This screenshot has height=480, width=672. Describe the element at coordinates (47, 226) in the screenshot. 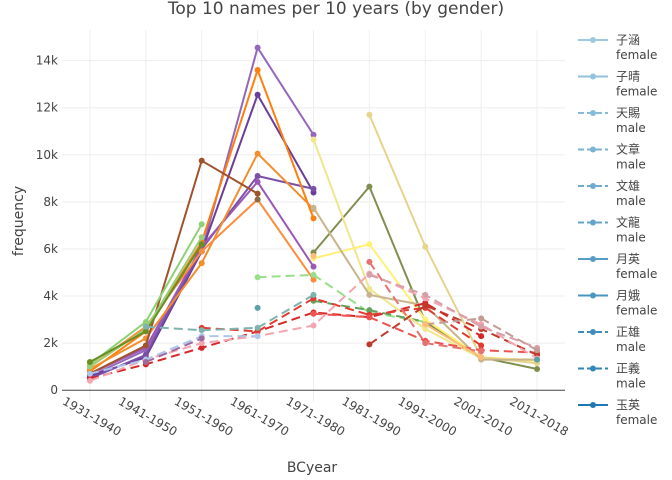

I see `y-axis-ticks: 0 2k 4k 6k 8k 10k 12k 14k` at that location.